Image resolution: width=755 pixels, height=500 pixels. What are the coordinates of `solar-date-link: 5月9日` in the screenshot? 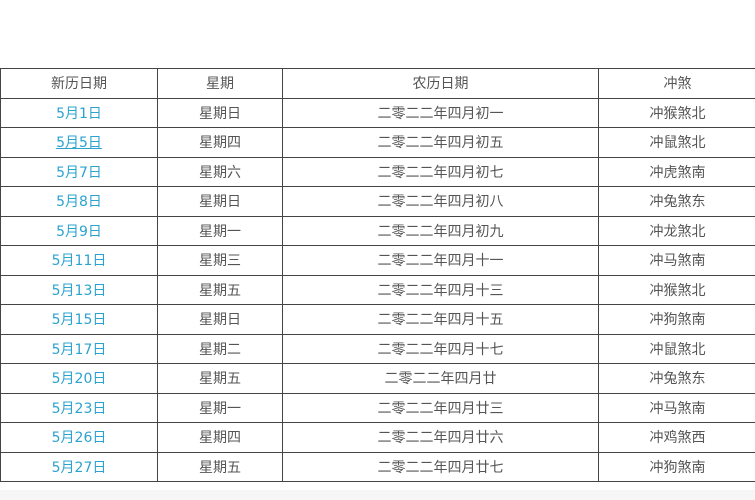 It's located at (79, 230).